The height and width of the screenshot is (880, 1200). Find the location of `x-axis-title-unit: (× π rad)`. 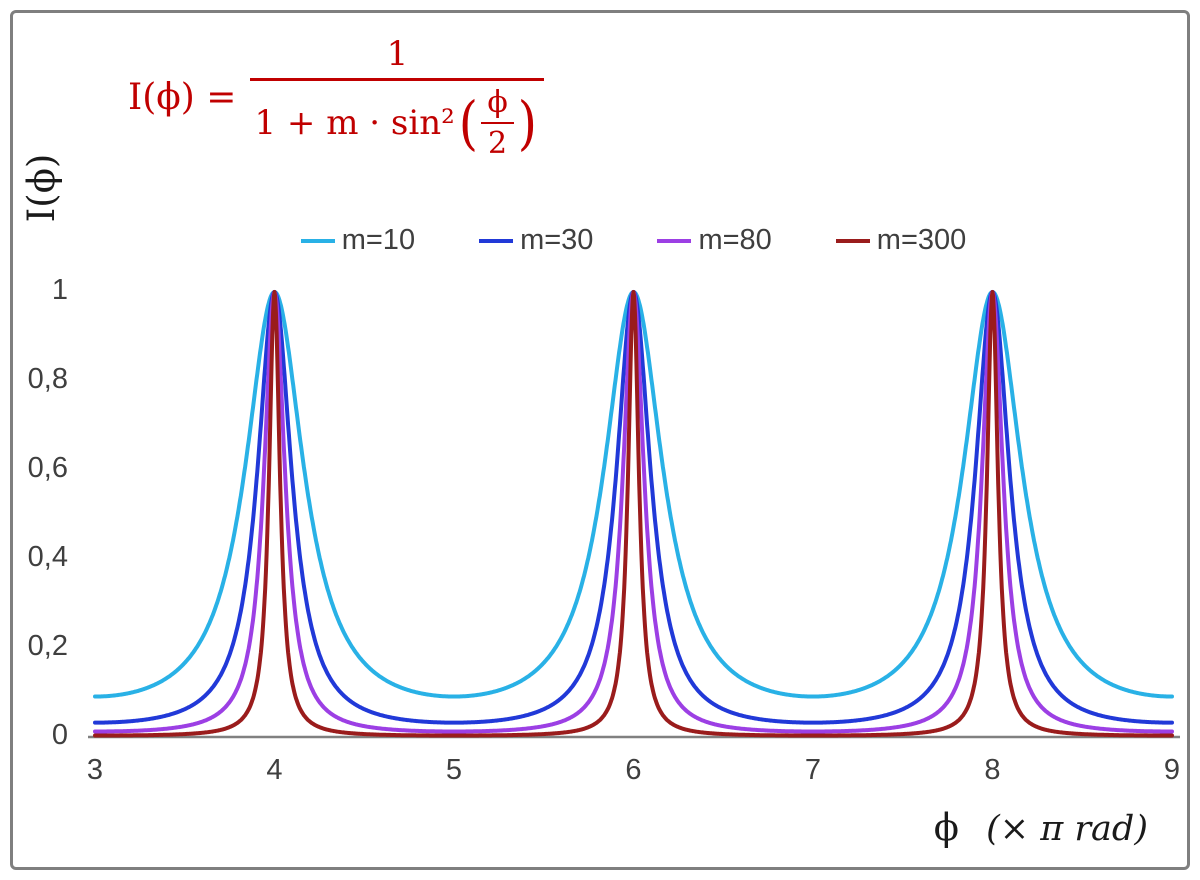

x-axis-title-unit: (× π rad) is located at coordinates (1067, 829).